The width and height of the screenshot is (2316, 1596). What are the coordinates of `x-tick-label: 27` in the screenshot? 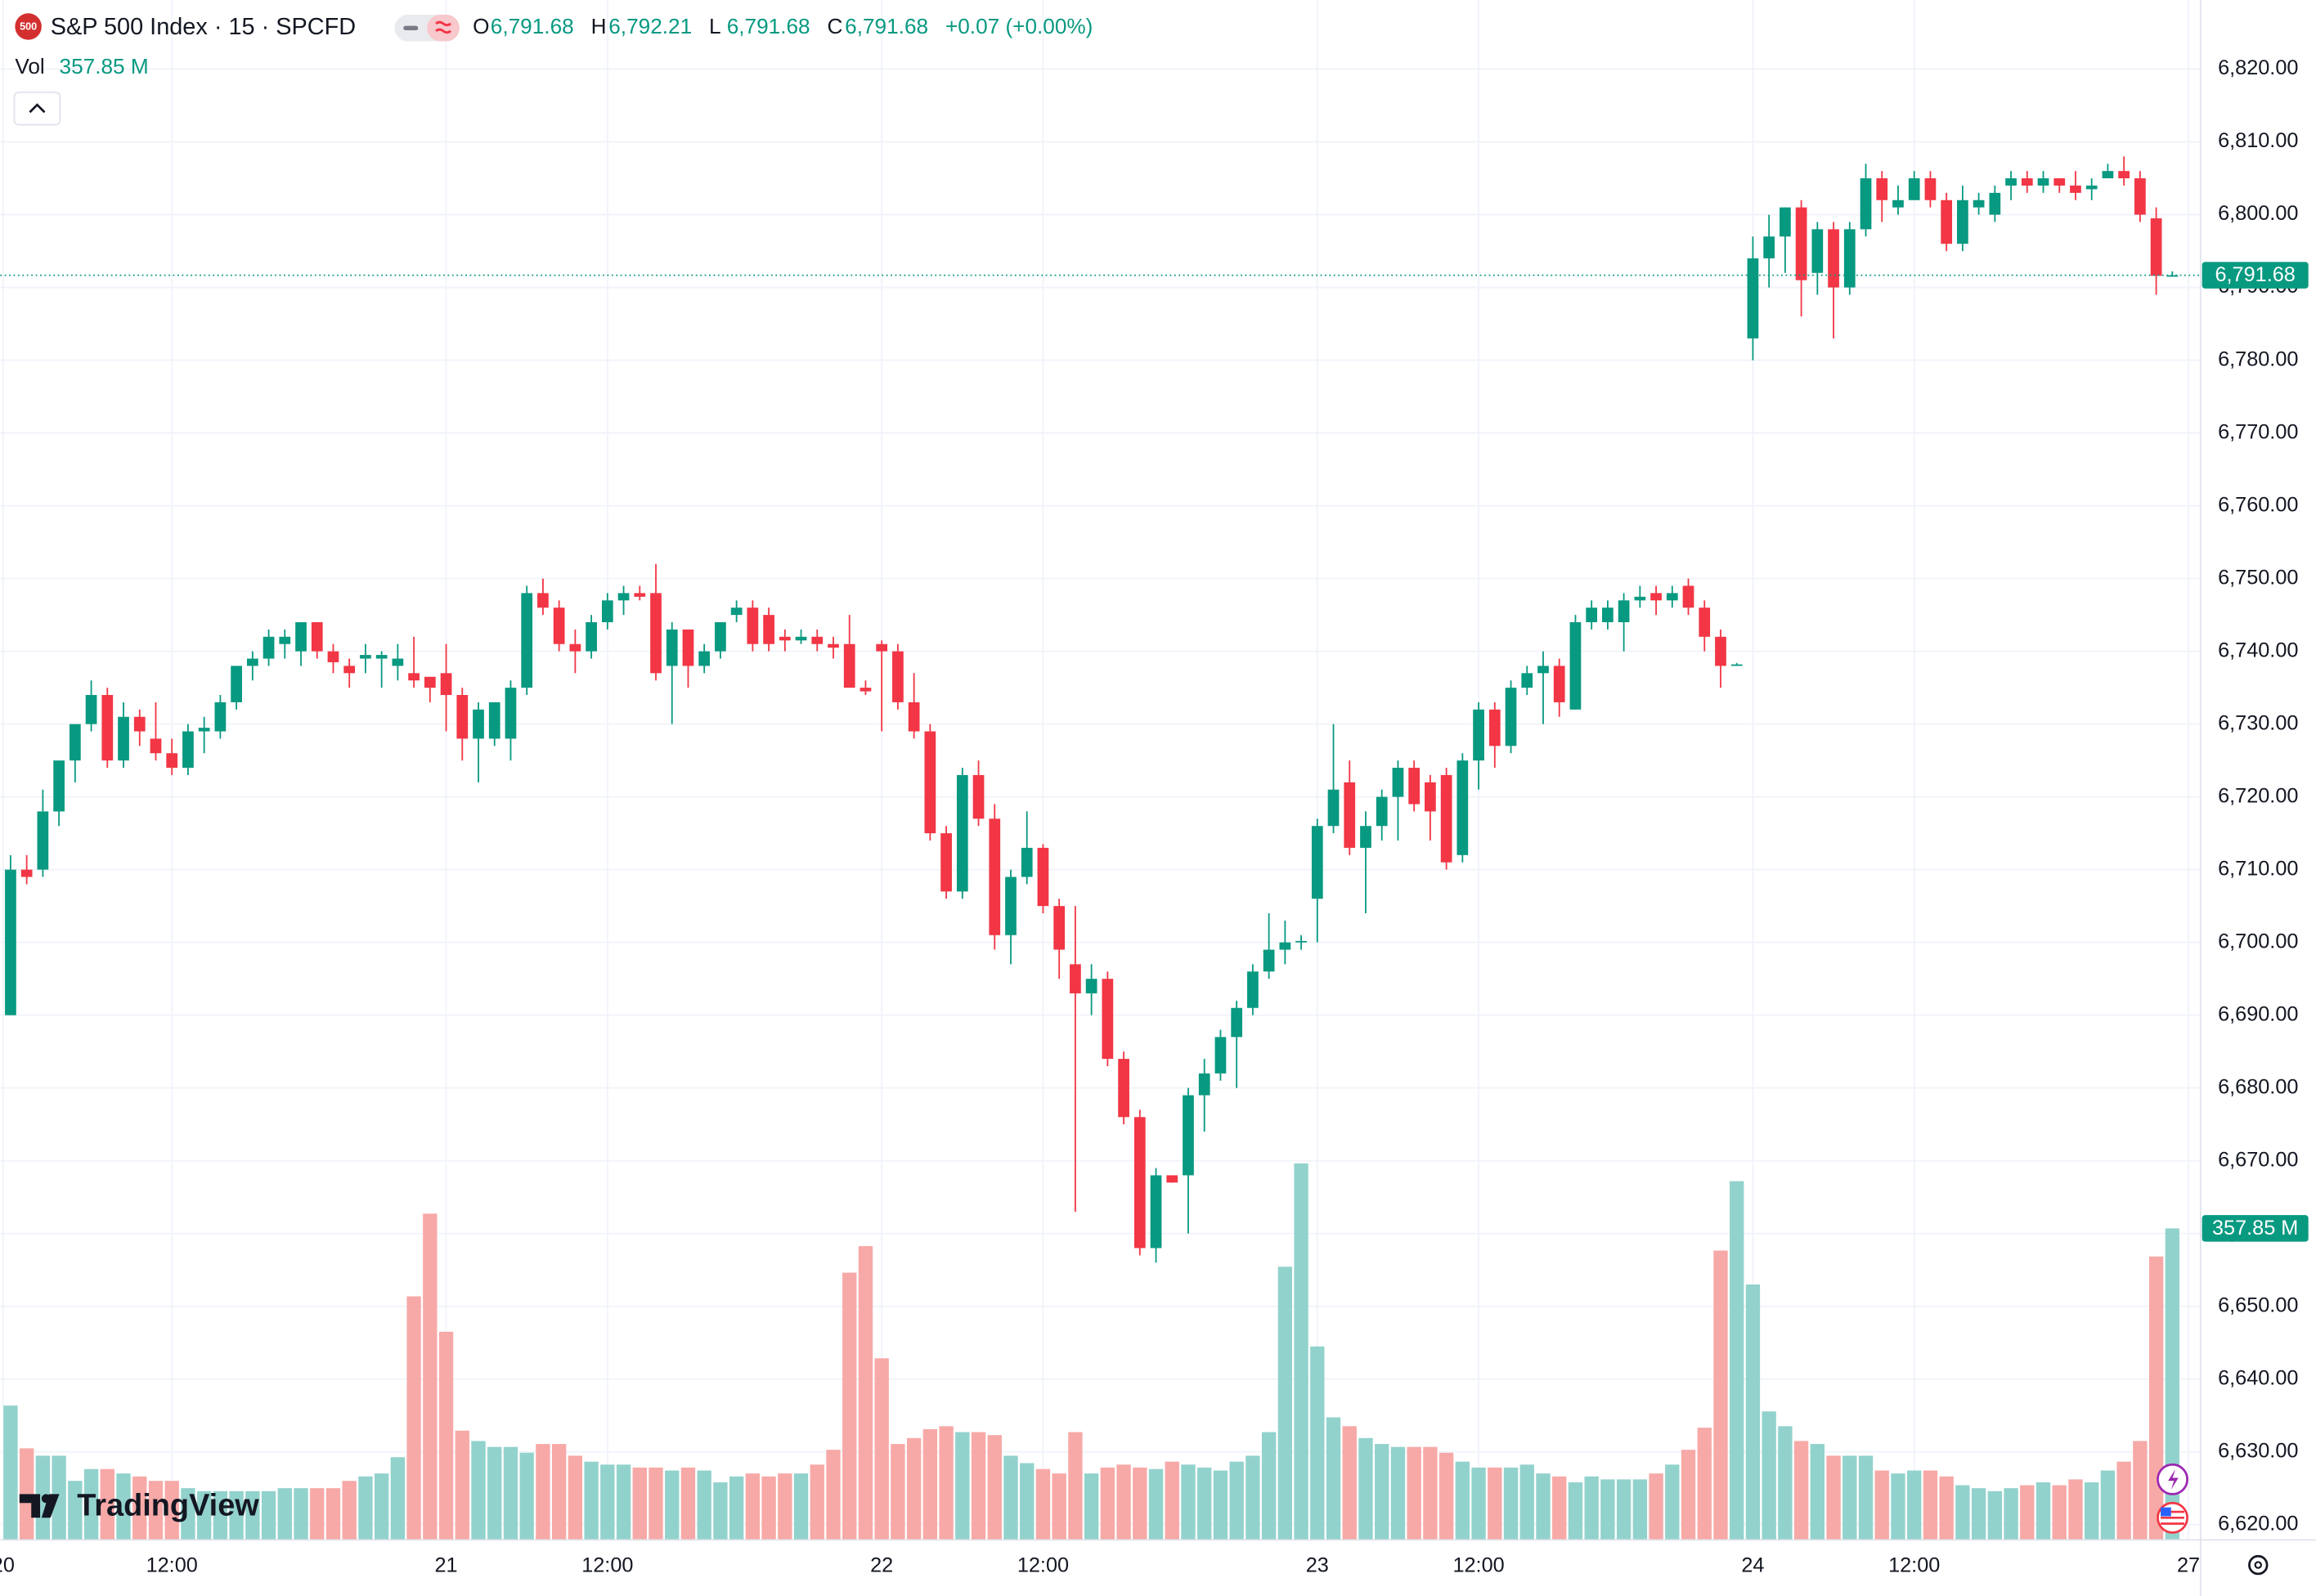 It's located at (2188, 1565).